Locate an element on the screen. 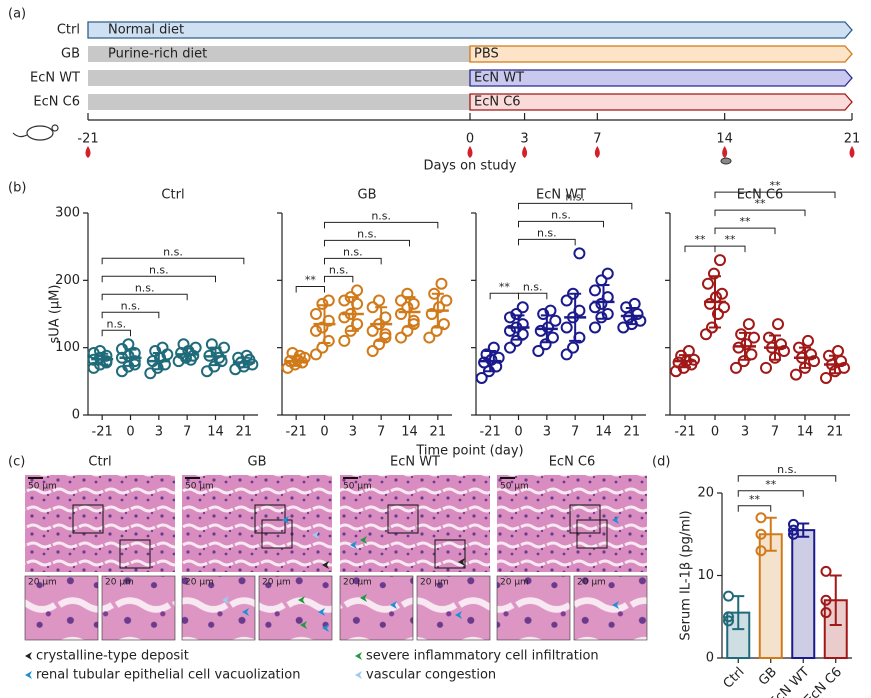  x-tick-label: GB is located at coordinates (768, 677).